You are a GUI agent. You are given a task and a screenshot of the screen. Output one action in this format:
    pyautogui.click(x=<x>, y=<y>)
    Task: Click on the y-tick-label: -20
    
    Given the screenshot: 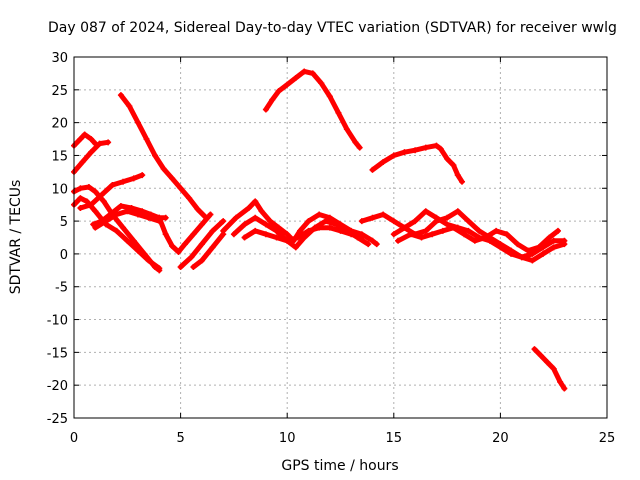 What is the action you would take?
    pyautogui.click(x=57, y=386)
    